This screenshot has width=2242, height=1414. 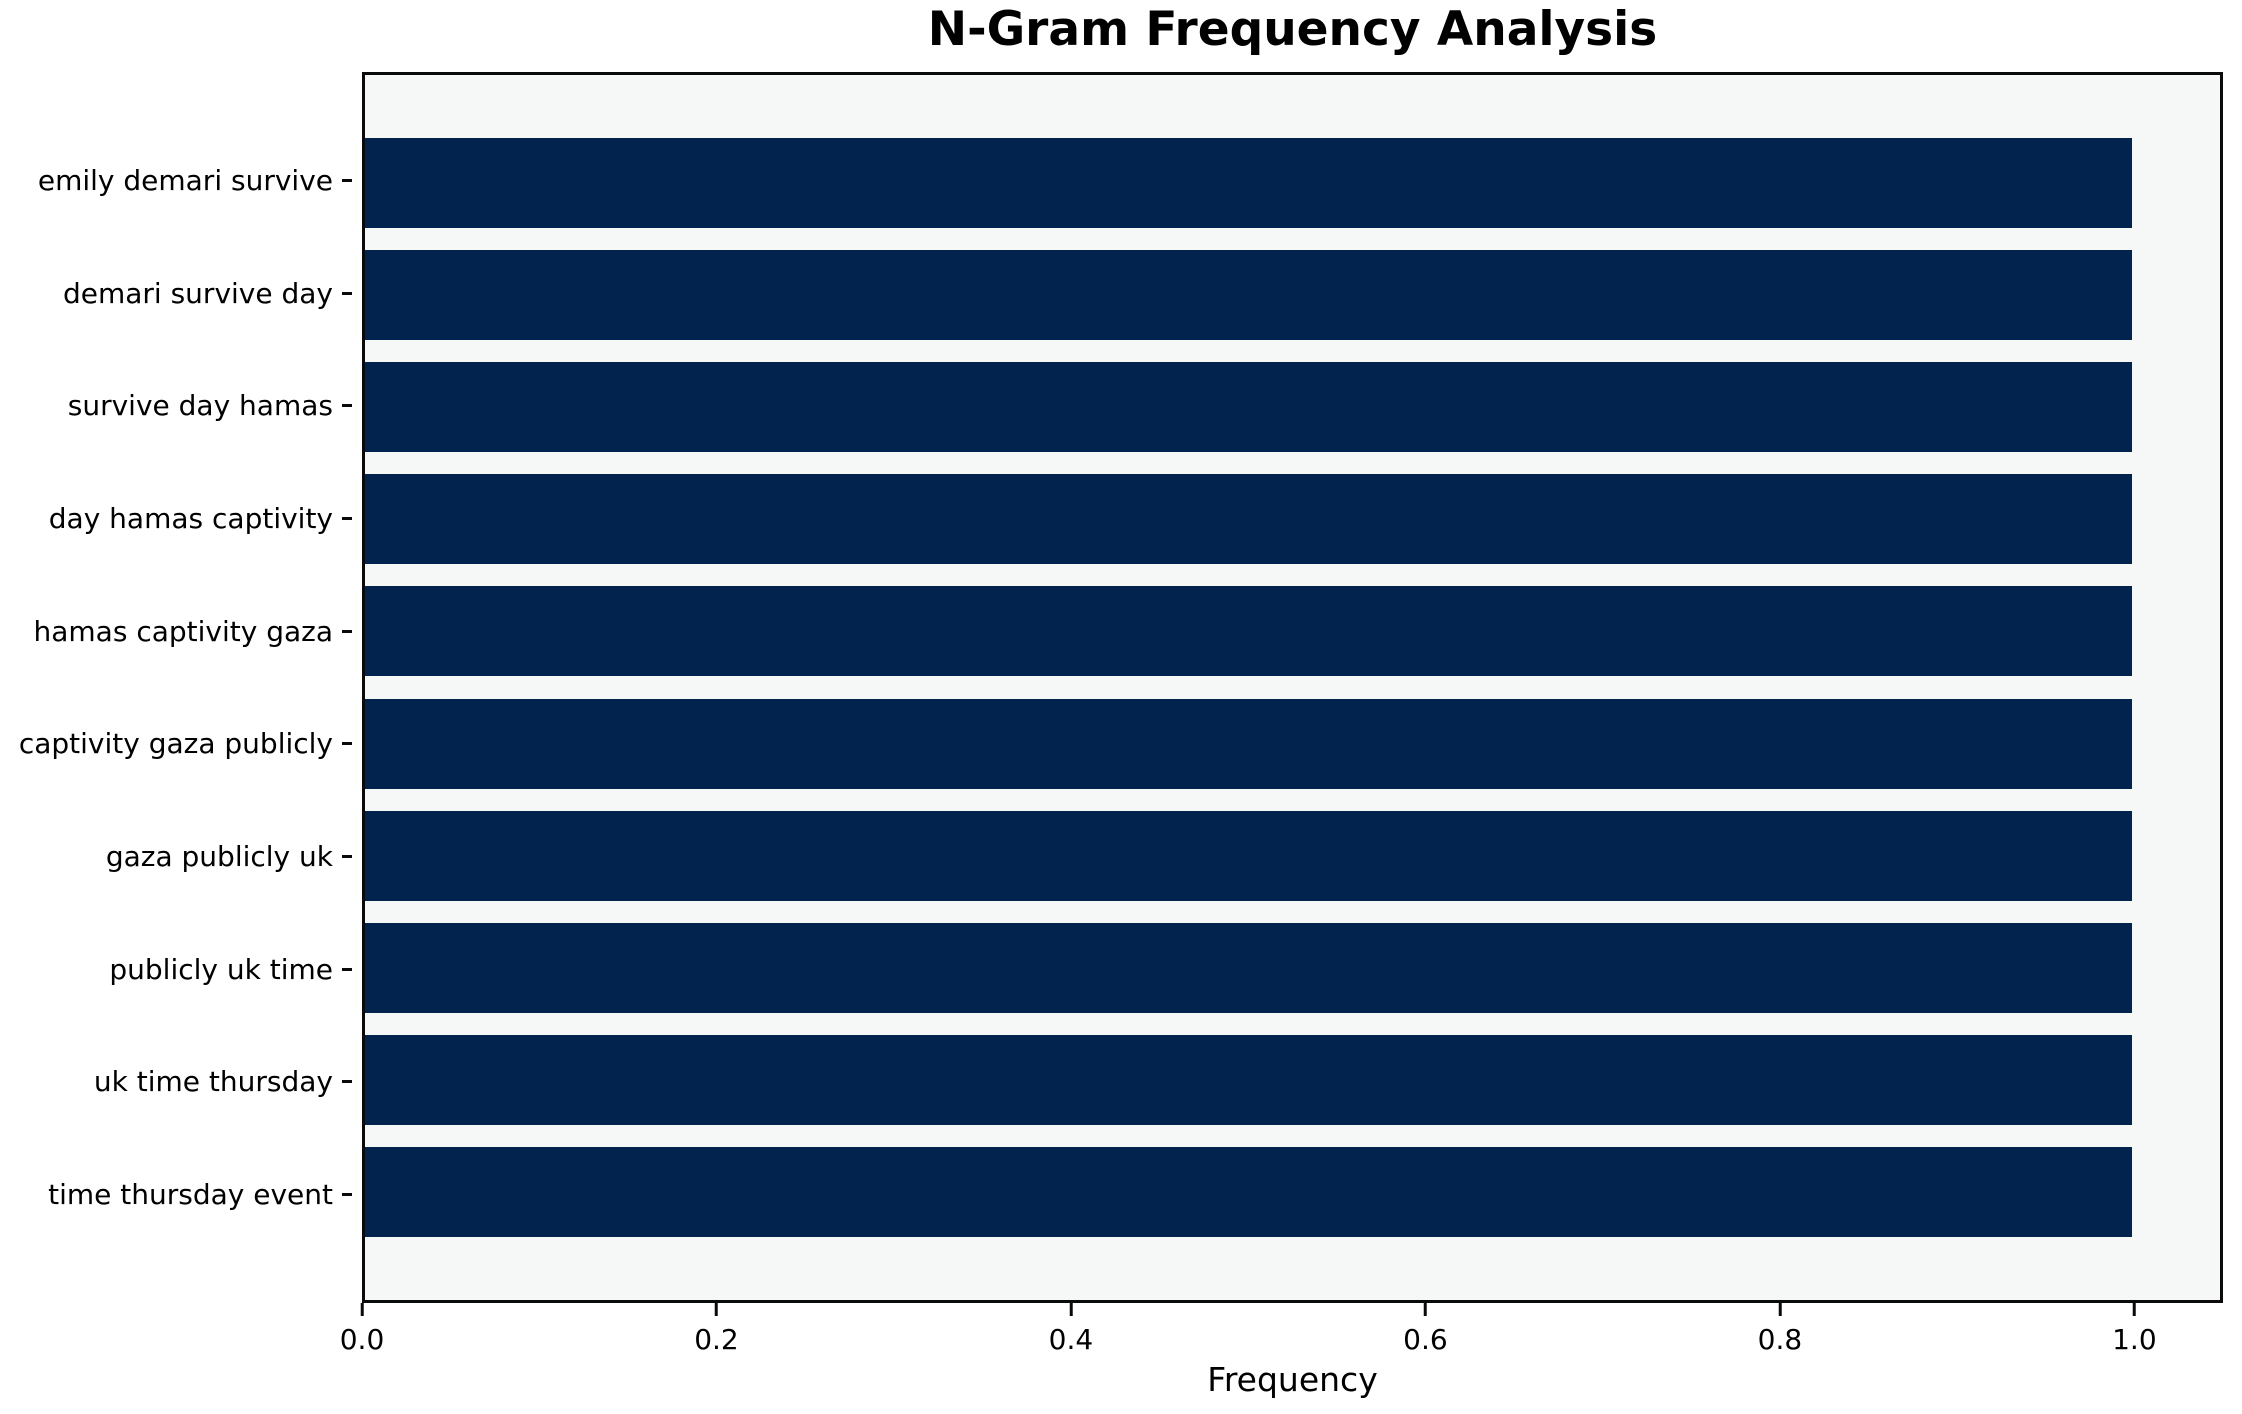 I want to click on y-label-row: time thursday event, so click(x=176, y=1194).